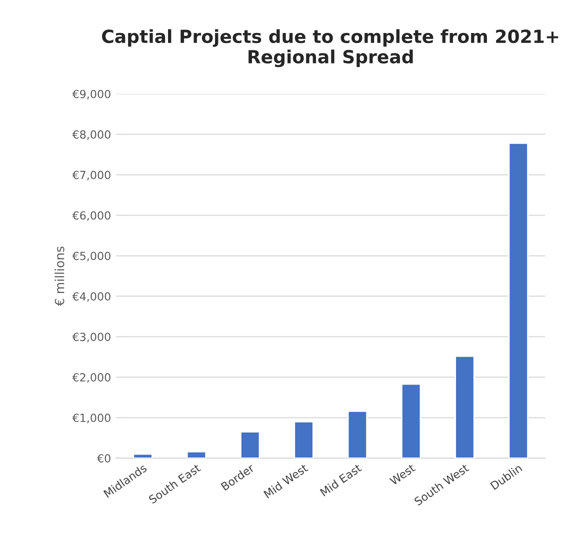 Image resolution: width=580 pixels, height=552 pixels. I want to click on y-tick-label: €2,000, so click(91, 378).